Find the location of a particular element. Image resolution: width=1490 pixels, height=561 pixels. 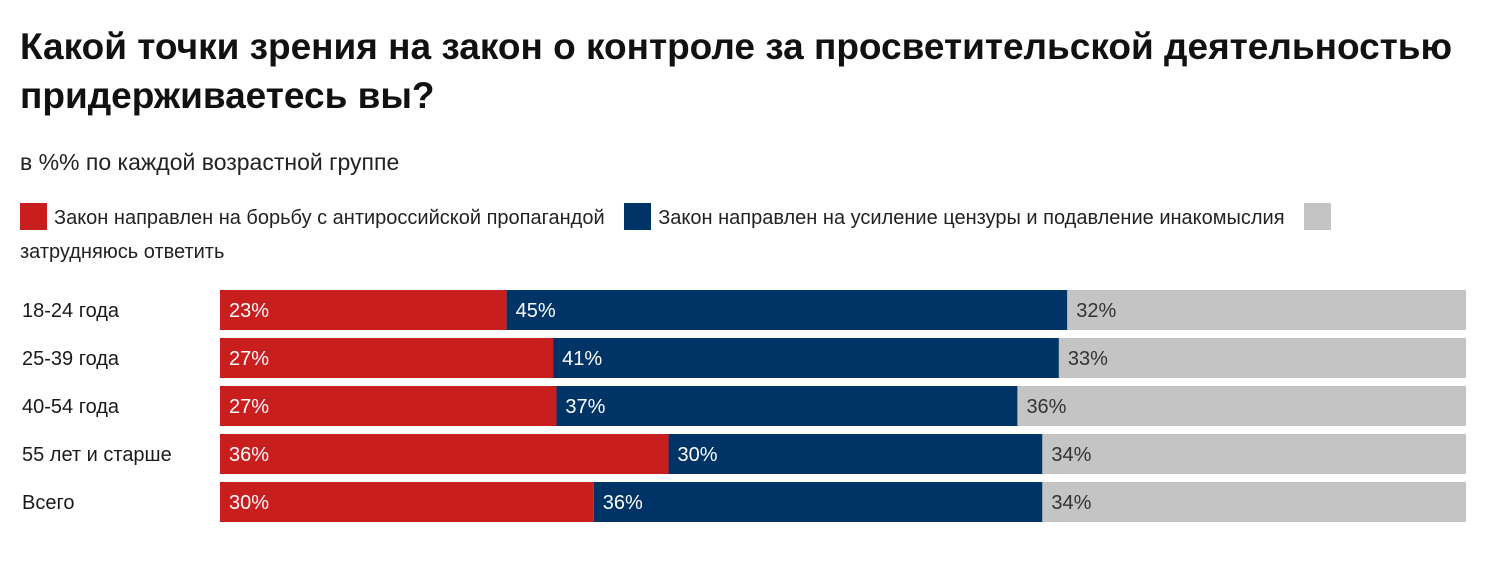

data-label-censorship: 37% is located at coordinates (585, 407).